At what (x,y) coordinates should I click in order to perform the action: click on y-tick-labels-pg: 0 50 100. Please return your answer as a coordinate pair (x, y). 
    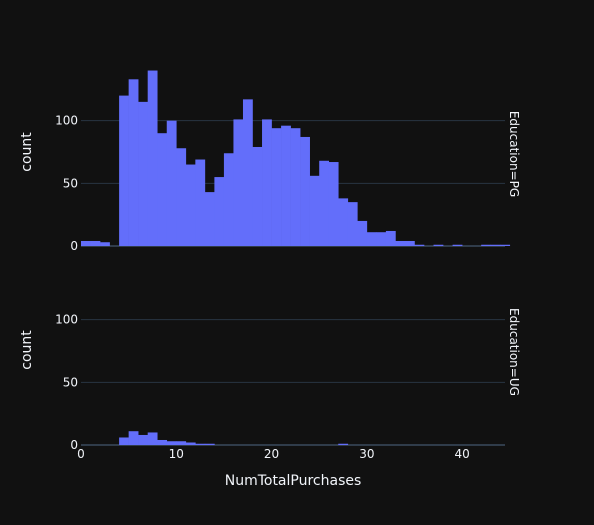
    Looking at the image, I should click on (66, 183).